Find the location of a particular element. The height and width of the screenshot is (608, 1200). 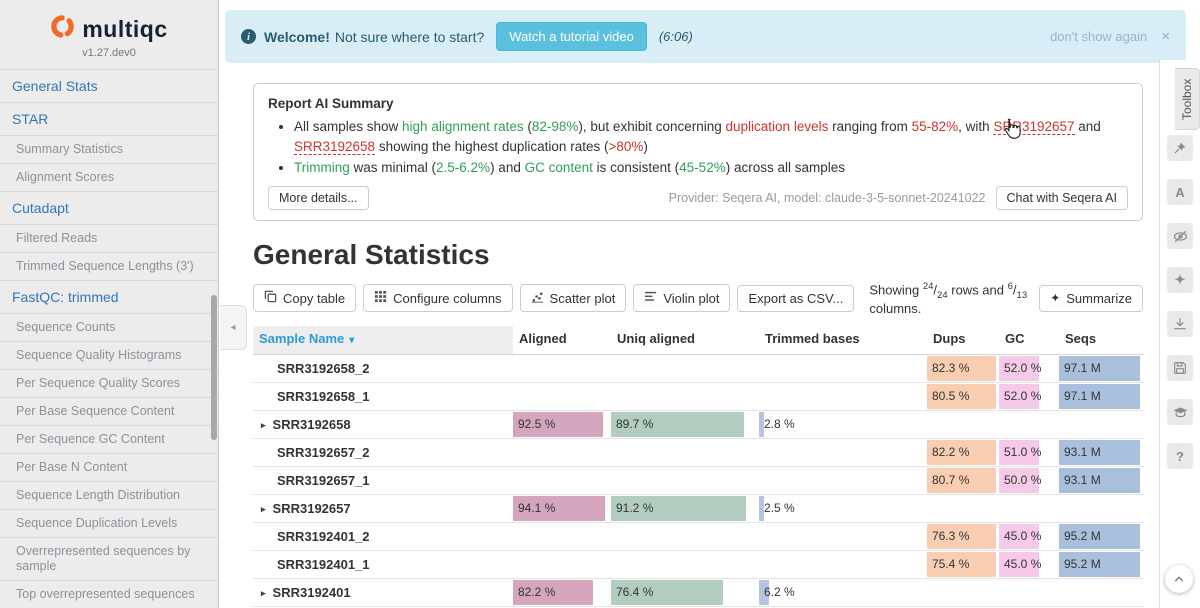

table-row: SRR3192401_1 75.4 % 45.0 % 95.2 M is located at coordinates (698, 565).